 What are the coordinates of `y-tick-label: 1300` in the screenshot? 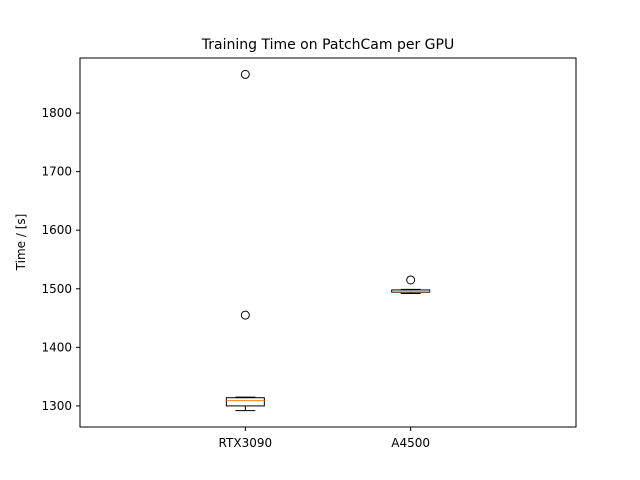 It's located at (56, 406).